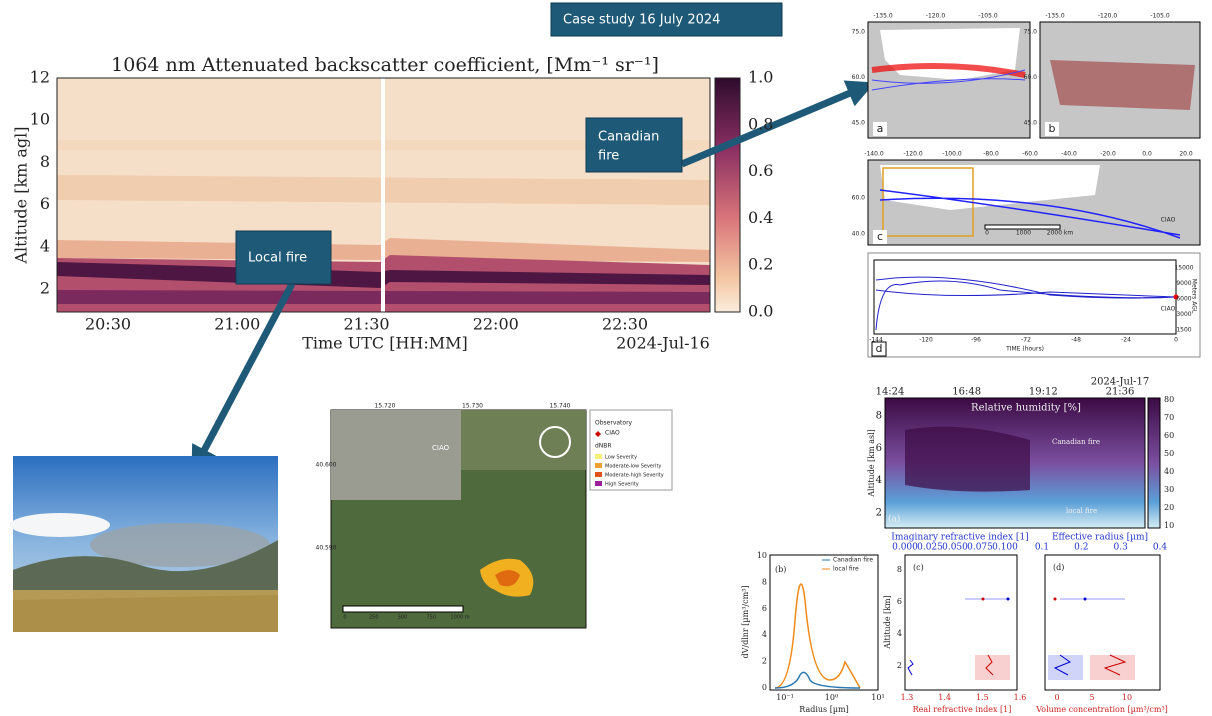  I want to click on legend-entry: High Severity, so click(622, 485).